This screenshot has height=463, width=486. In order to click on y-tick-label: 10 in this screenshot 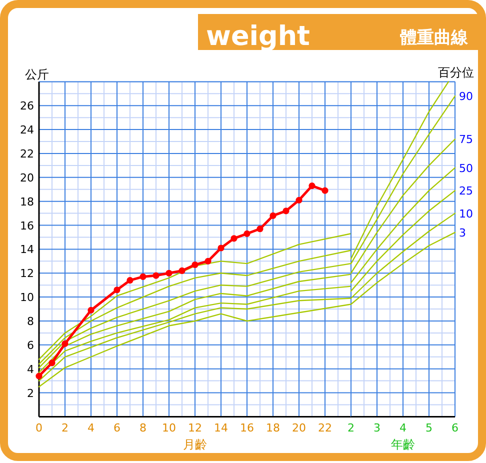, I will do `click(27, 297)`.